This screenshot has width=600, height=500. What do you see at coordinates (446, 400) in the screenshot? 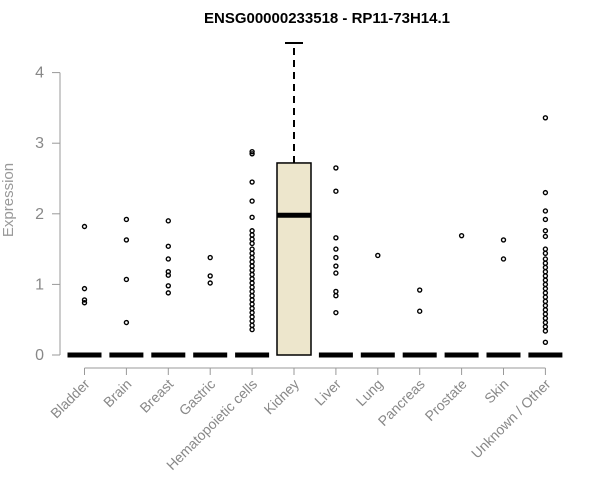
I see `x-tick-label: Prostate` at bounding box center [446, 400].